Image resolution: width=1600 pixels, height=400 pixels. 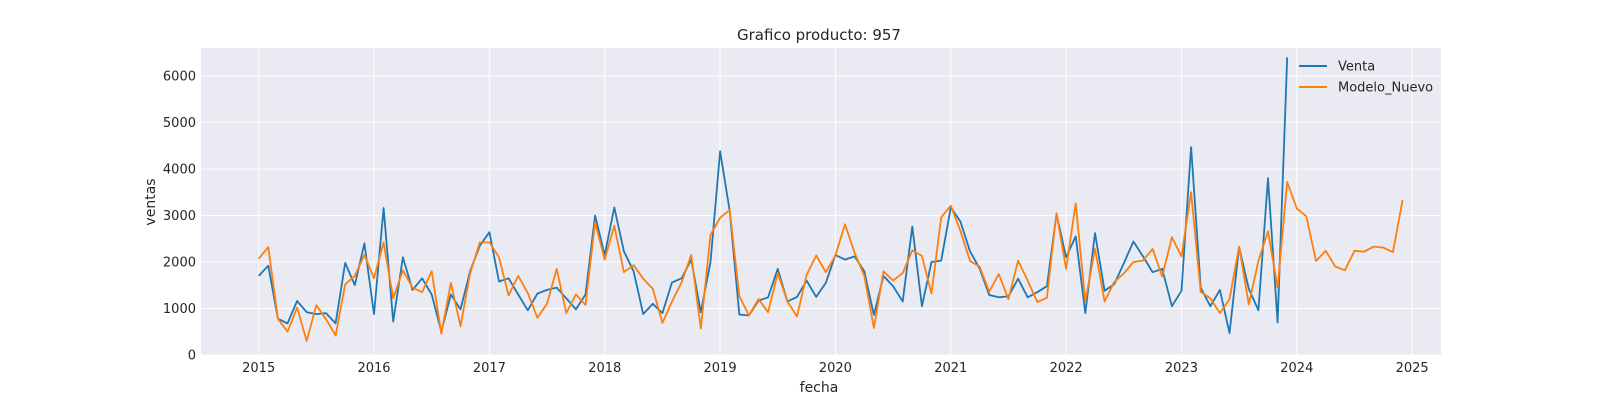 I want to click on x-tick-label: 2017, so click(x=489, y=368).